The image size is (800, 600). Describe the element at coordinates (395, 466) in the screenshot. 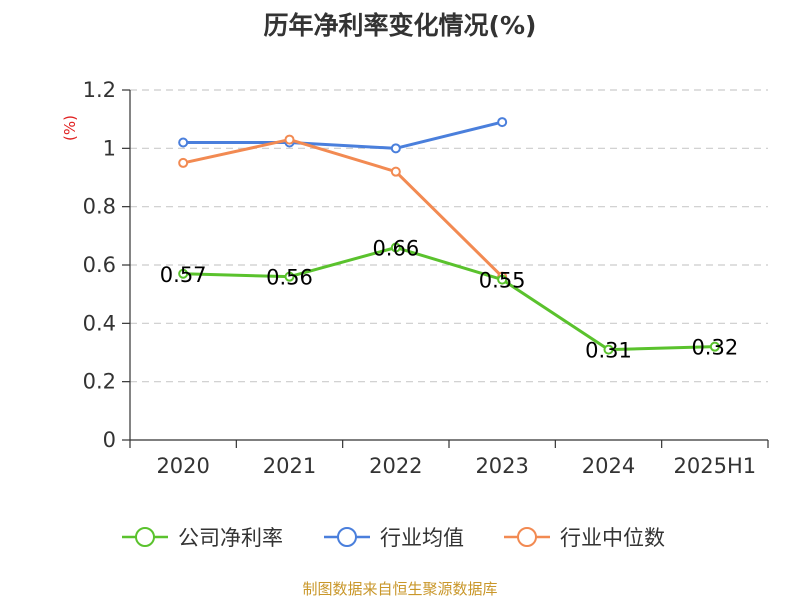

I see `x-tick-label: 2022` at that location.